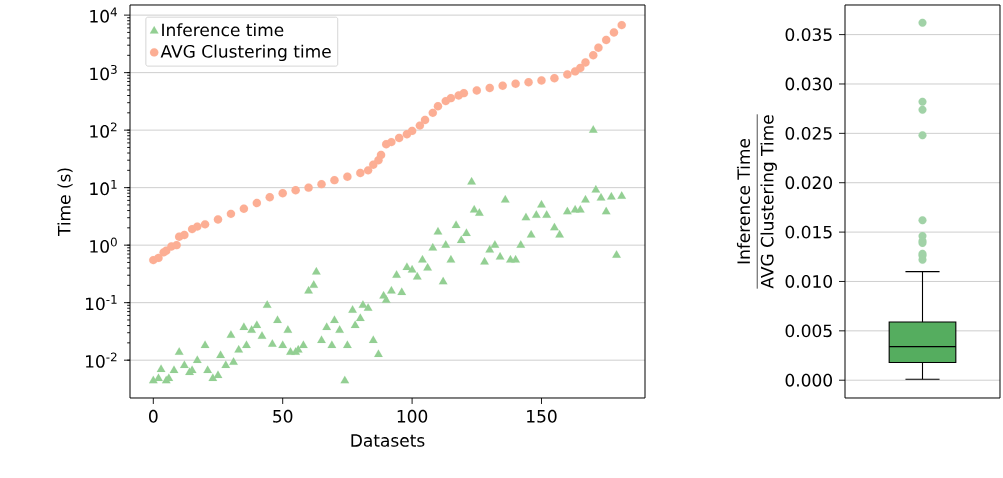 Image resolution: width=1003 pixels, height=478 pixels. I want to click on y-tick-label: 0.010, so click(808, 281).